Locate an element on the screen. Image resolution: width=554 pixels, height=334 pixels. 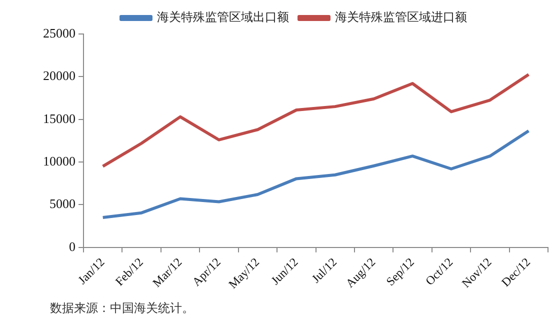
y-tick-label: 20000 is located at coordinates (59, 76).